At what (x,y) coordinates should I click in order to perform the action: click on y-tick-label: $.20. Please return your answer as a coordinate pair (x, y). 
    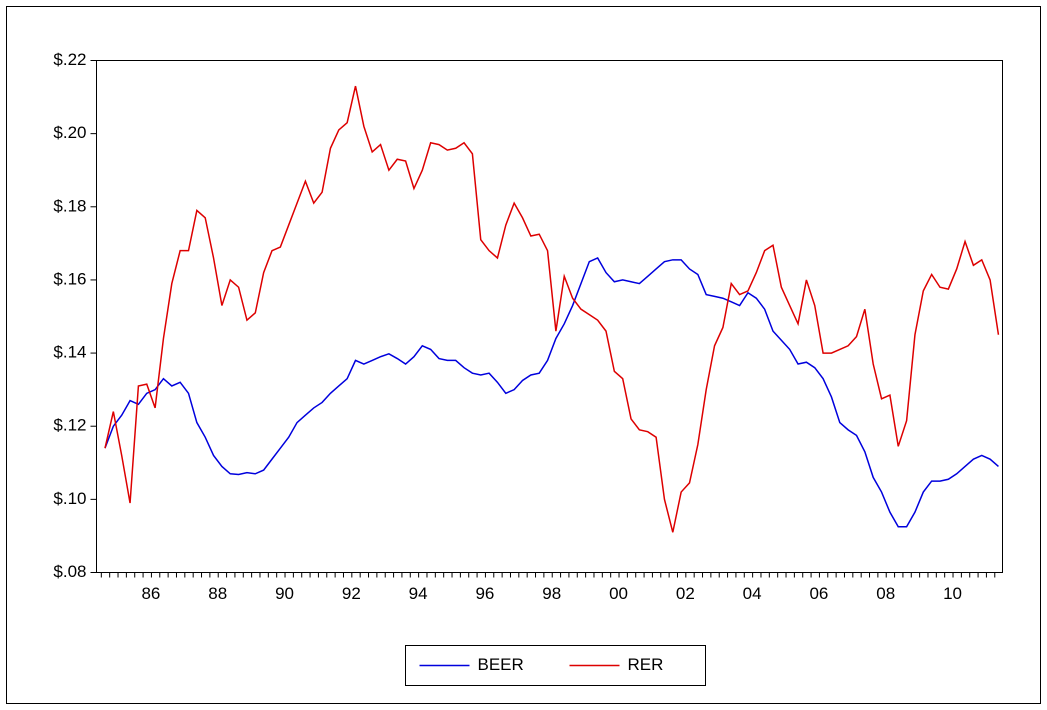
    Looking at the image, I should click on (69, 132).